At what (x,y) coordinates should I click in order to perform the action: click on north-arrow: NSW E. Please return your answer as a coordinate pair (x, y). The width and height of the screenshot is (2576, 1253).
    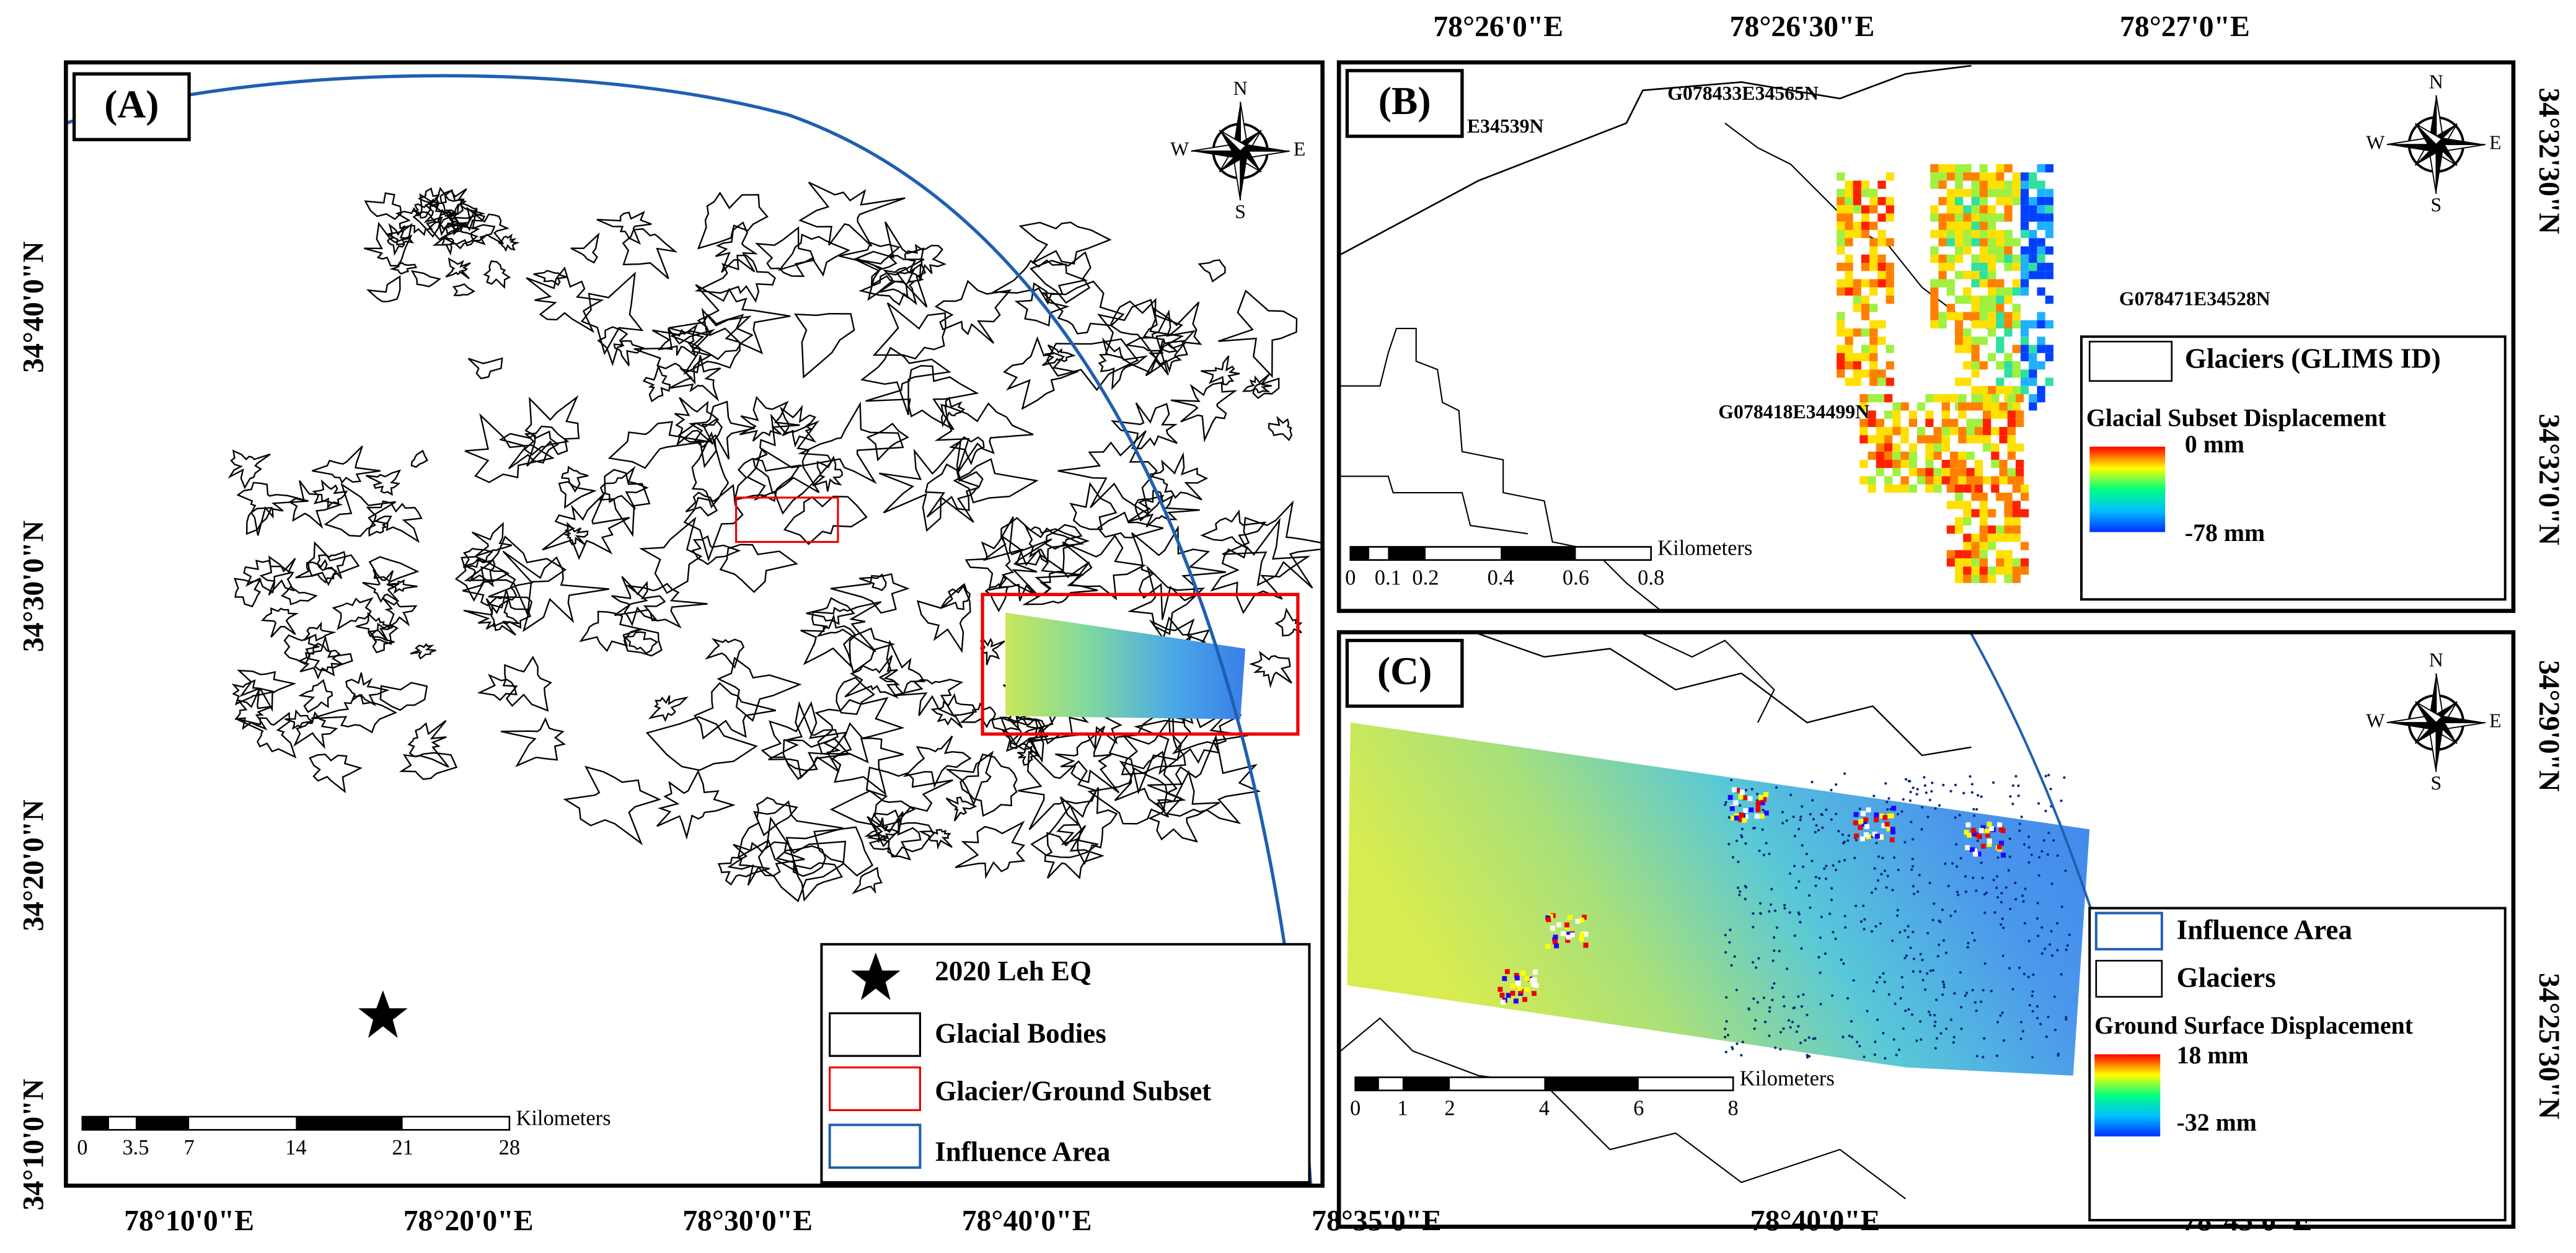
    Looking at the image, I should click on (2433, 143).